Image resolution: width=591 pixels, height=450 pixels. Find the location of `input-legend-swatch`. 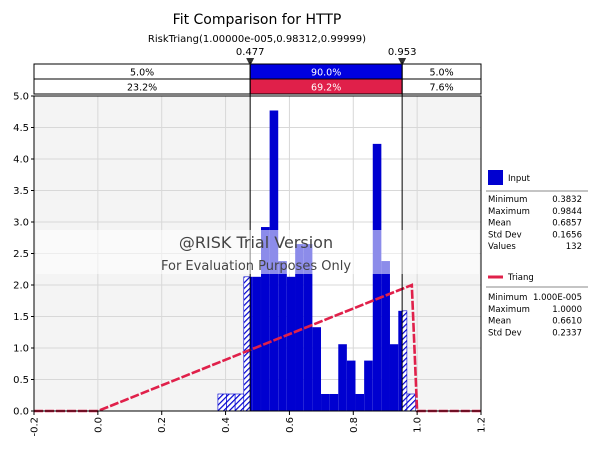

input-legend-swatch is located at coordinates (495, 177).